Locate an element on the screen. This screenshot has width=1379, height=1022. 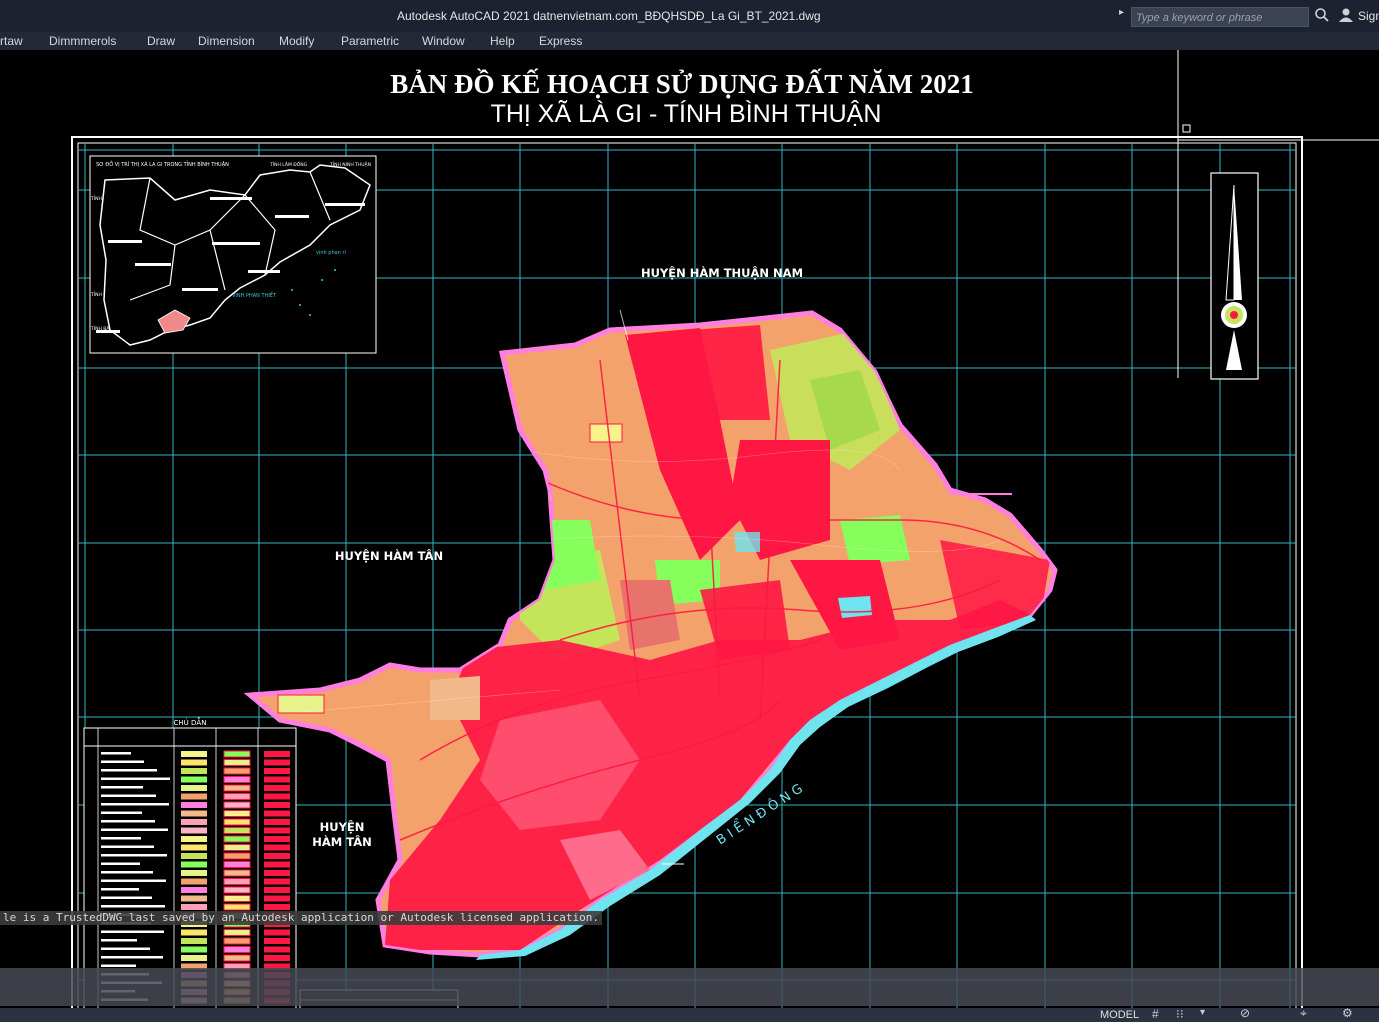
workspace-icon: ⚙ is located at coordinates (1347, 1013).